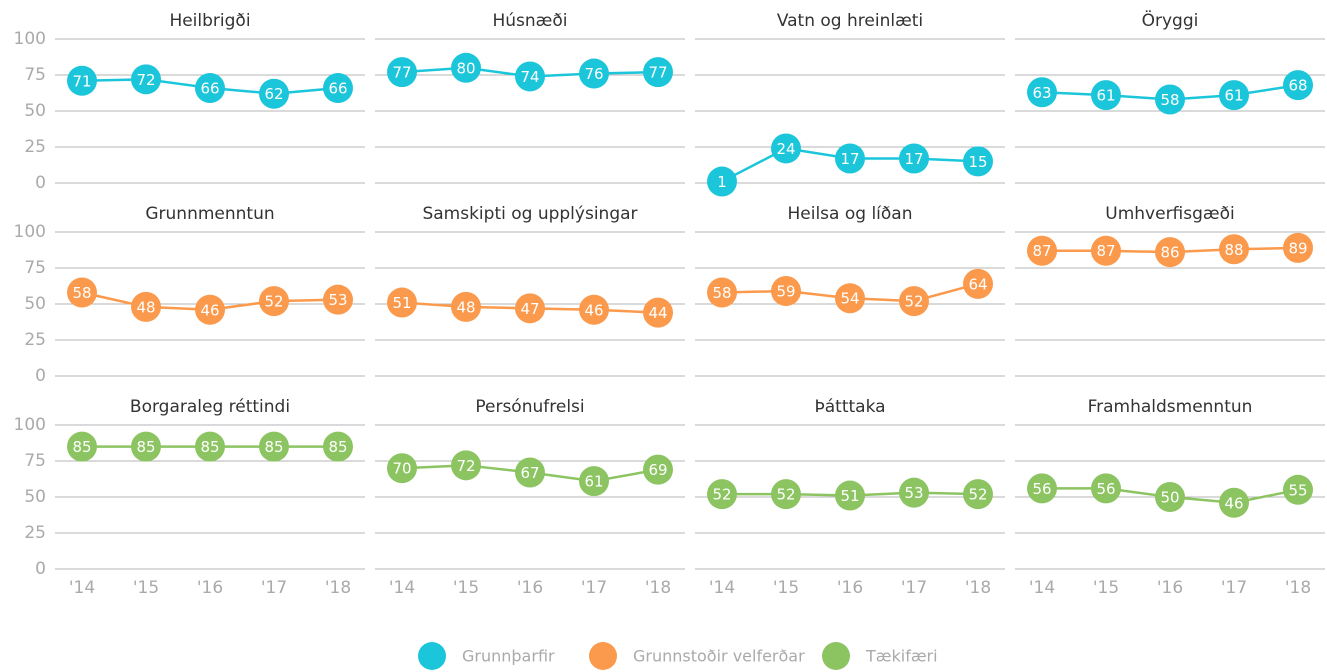 The width and height of the screenshot is (1327, 672). I want to click on panel-title: Samskipti og upplýsingar, so click(529, 214).